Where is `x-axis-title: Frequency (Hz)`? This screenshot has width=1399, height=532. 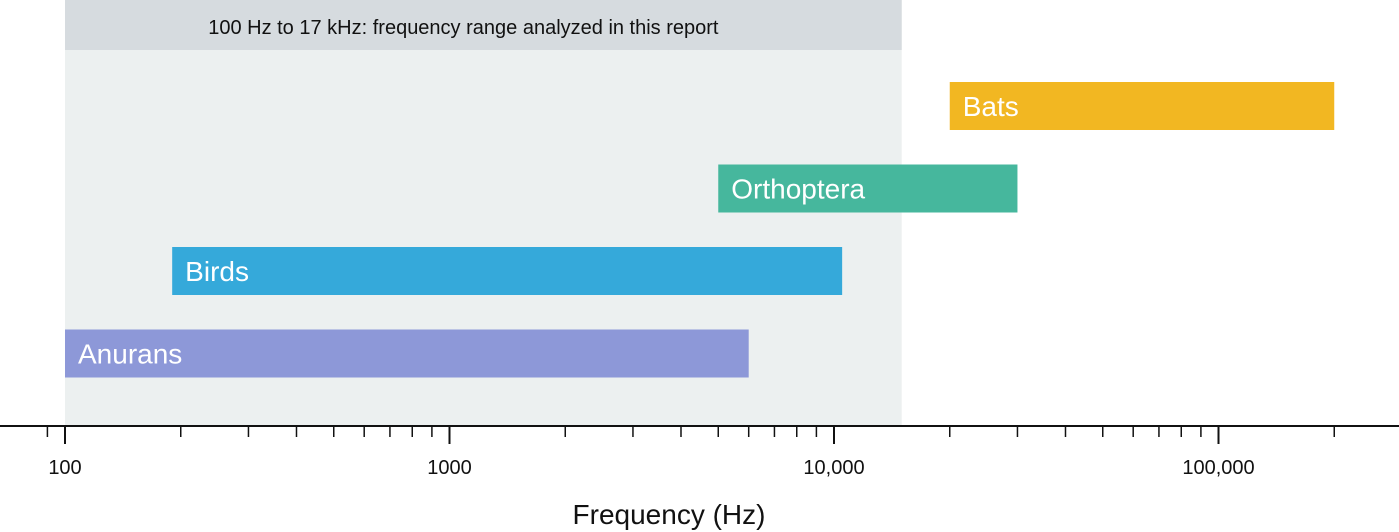
x-axis-title: Frequency (Hz) is located at coordinates (669, 514).